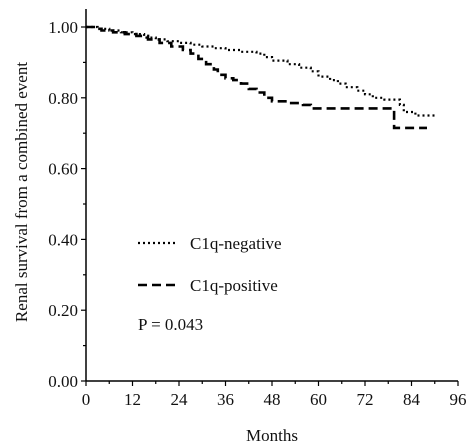 The image size is (475, 448). What do you see at coordinates (272, 399) in the screenshot?
I see `x-tick-label: 48` at bounding box center [272, 399].